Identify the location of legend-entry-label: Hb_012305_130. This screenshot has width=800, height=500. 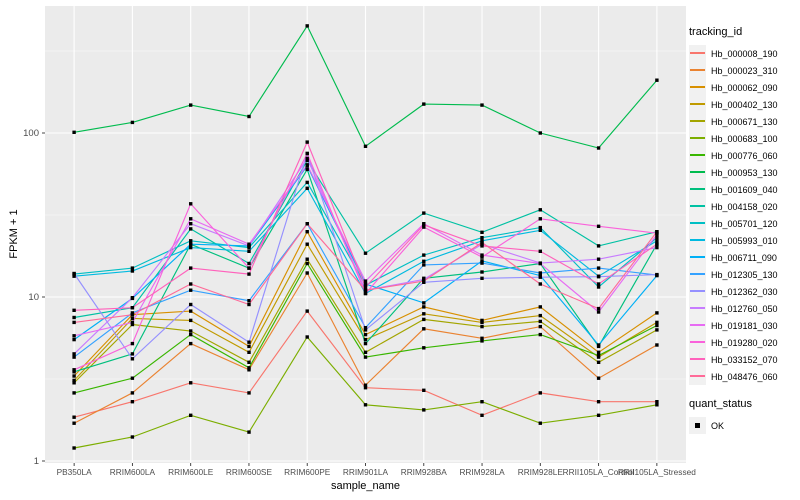
(744, 274).